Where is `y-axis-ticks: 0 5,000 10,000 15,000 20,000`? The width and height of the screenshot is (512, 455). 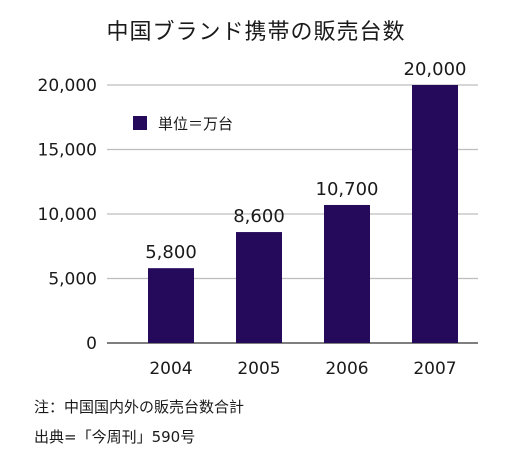
y-axis-ticks: 0 5,000 10,000 15,000 20,000 is located at coordinates (67, 215).